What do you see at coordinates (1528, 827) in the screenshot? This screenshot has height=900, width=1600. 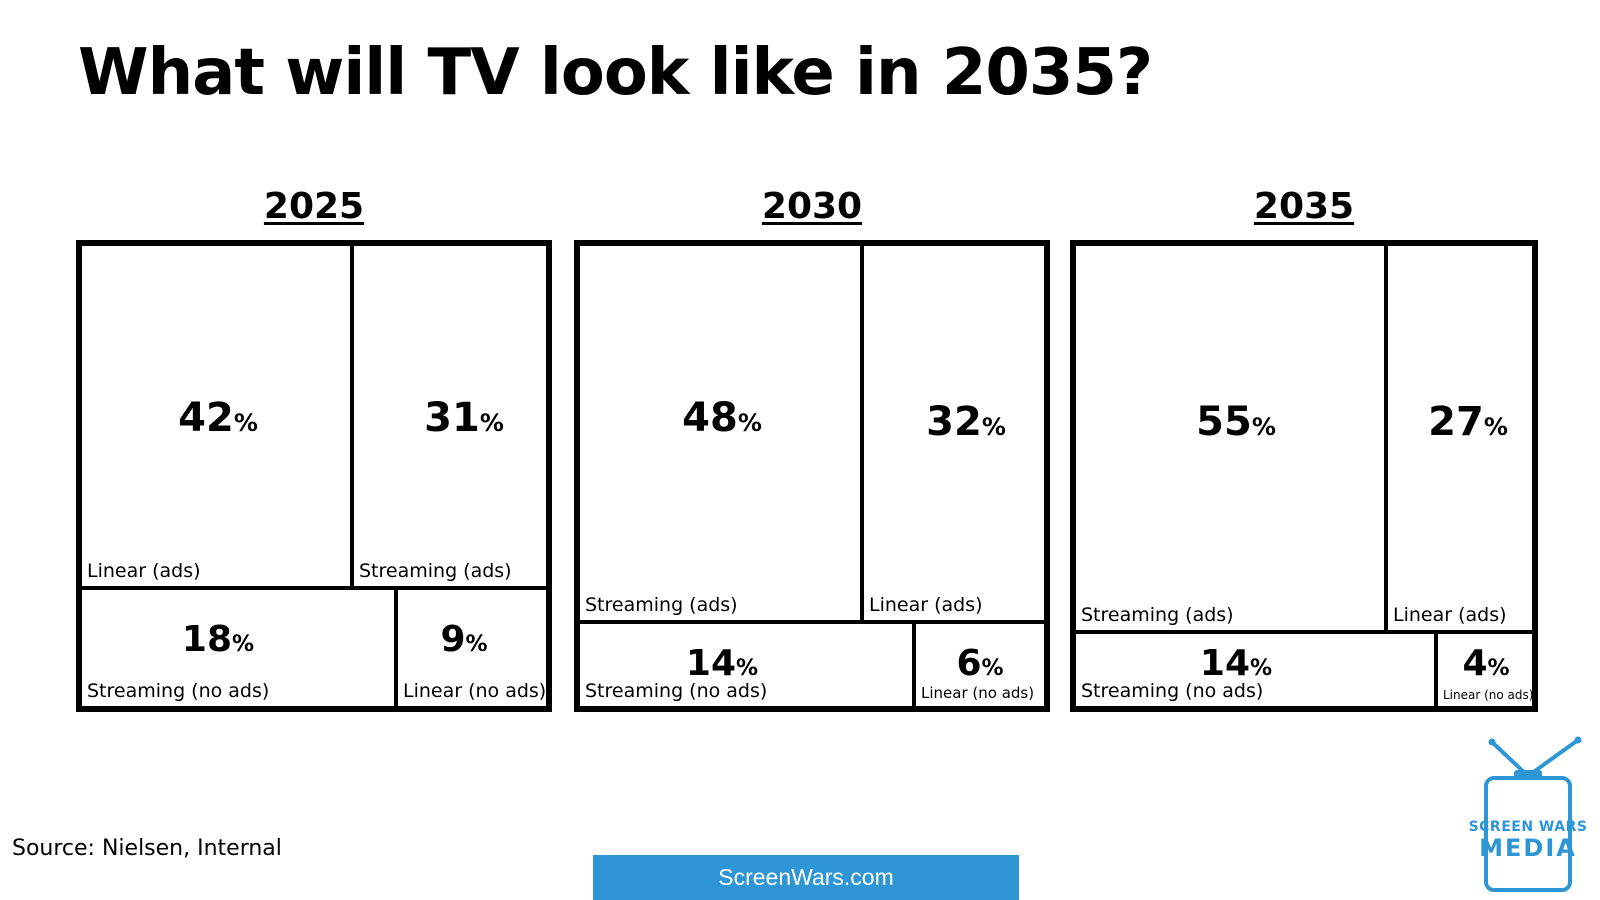 I see `logo-line-1: SCREEN WARS` at bounding box center [1528, 827].